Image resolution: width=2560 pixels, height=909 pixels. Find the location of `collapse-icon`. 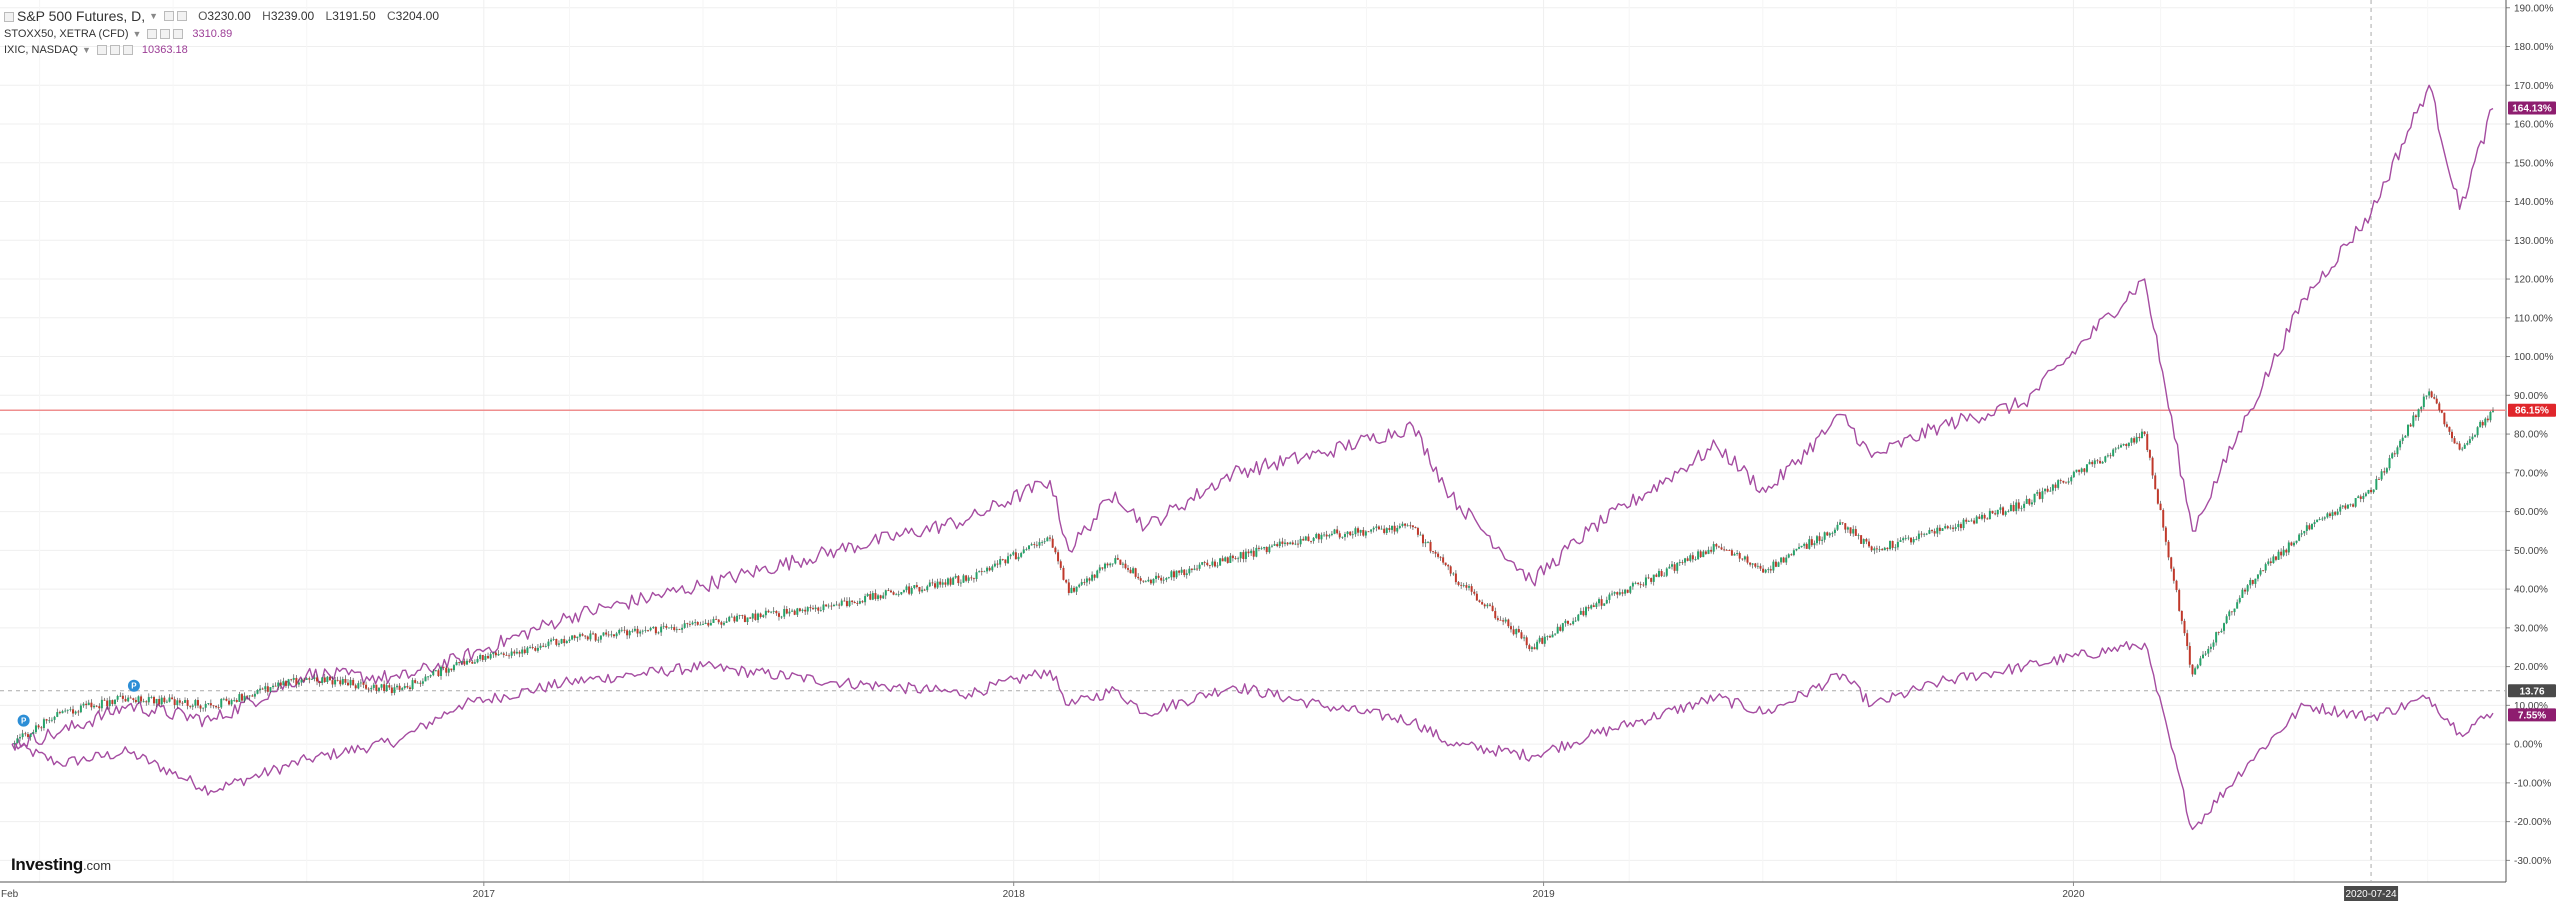

collapse-icon is located at coordinates (9, 17).